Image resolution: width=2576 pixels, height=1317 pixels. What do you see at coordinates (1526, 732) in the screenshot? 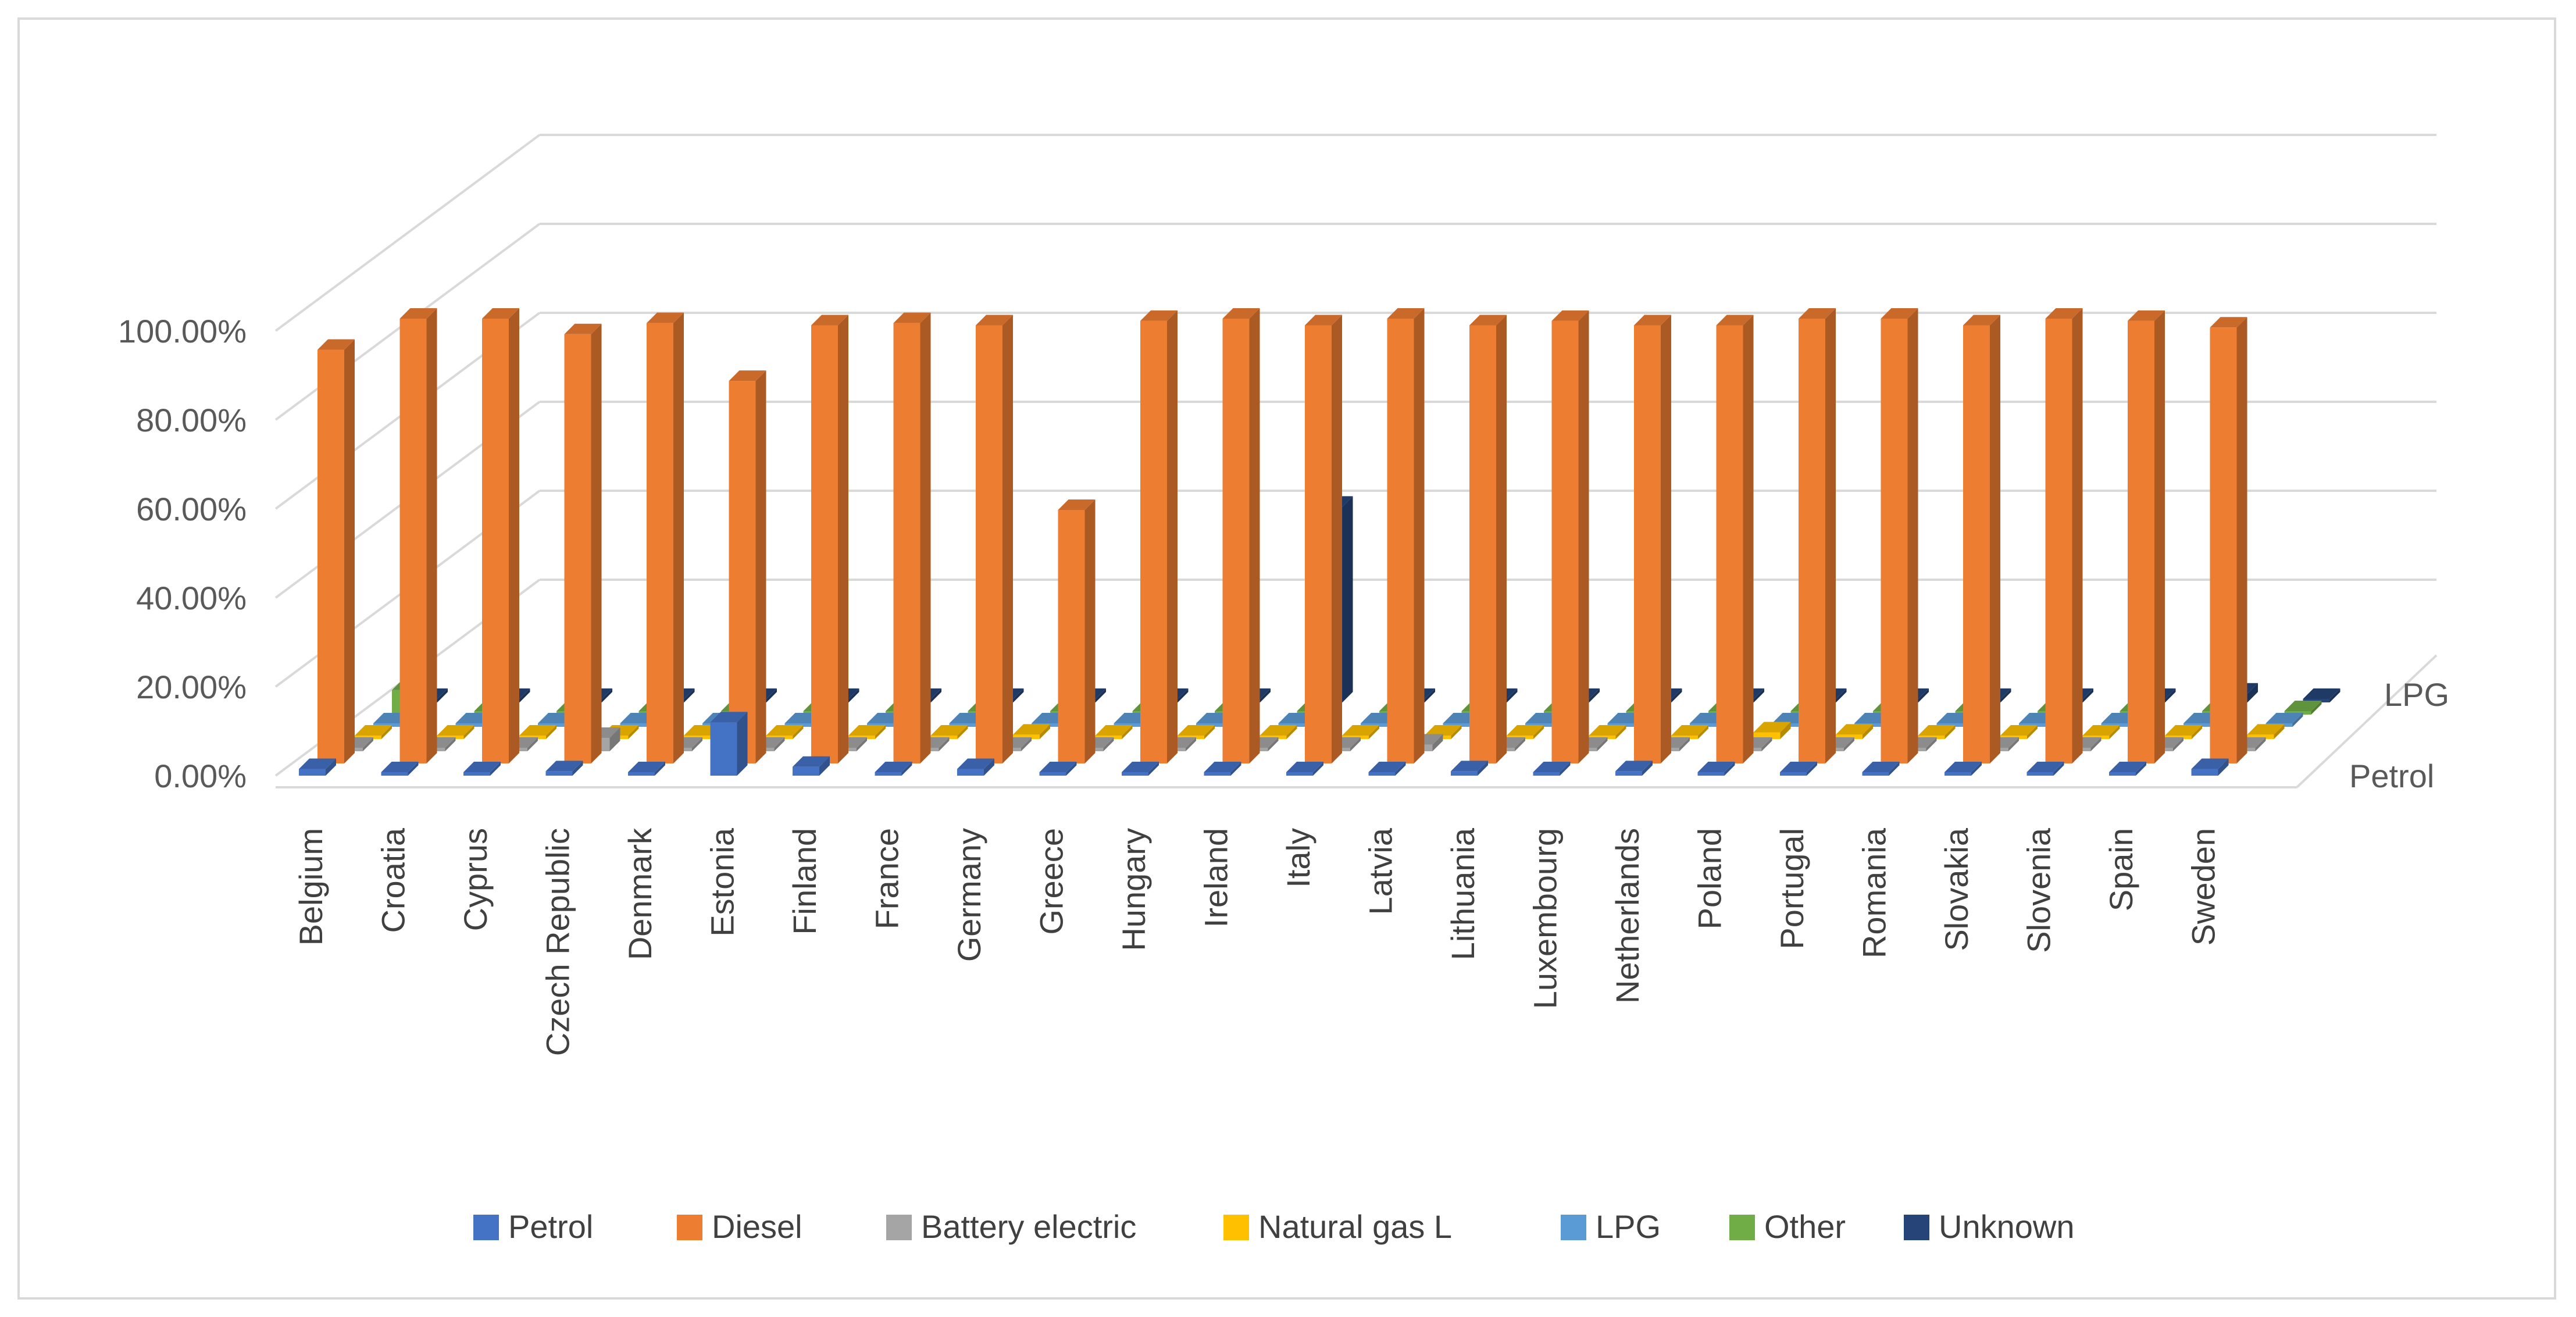
I see `bar-natural-gas-l-lithuania` at bounding box center [1526, 732].